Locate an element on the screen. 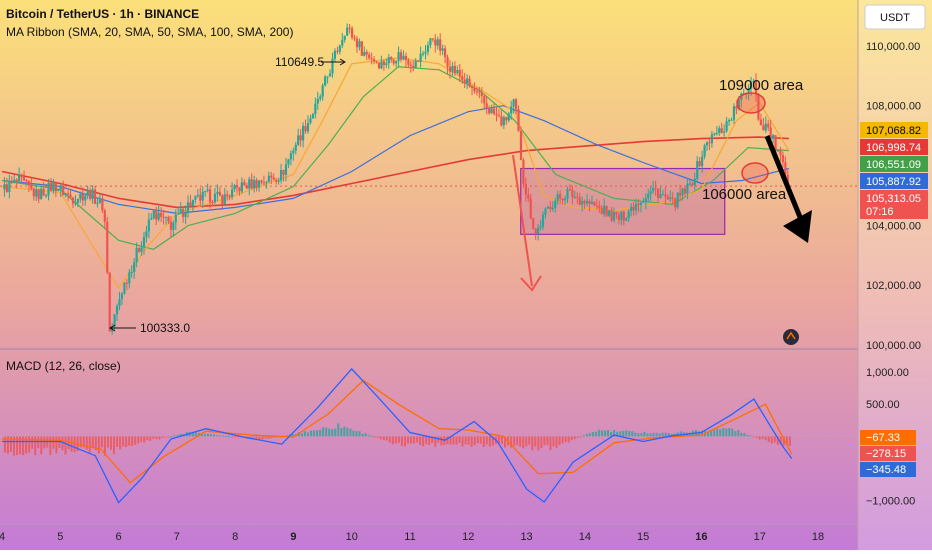 The width and height of the screenshot is (932, 555). time-tick-label: 10 is located at coordinates (352, 537).